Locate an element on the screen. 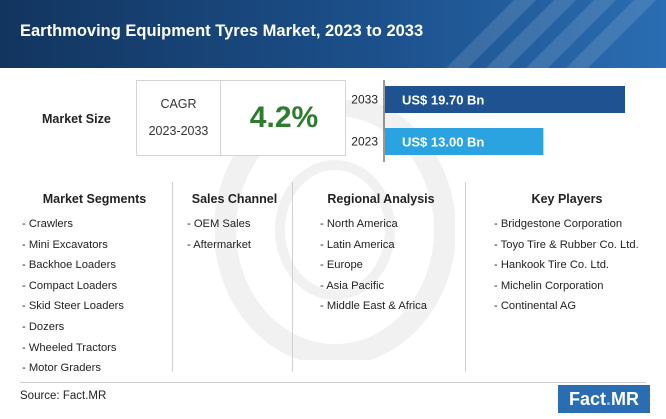 This screenshot has width=666, height=419. list-item: - Toyo Tire & Rubber Co. Ltd. is located at coordinates (566, 244).